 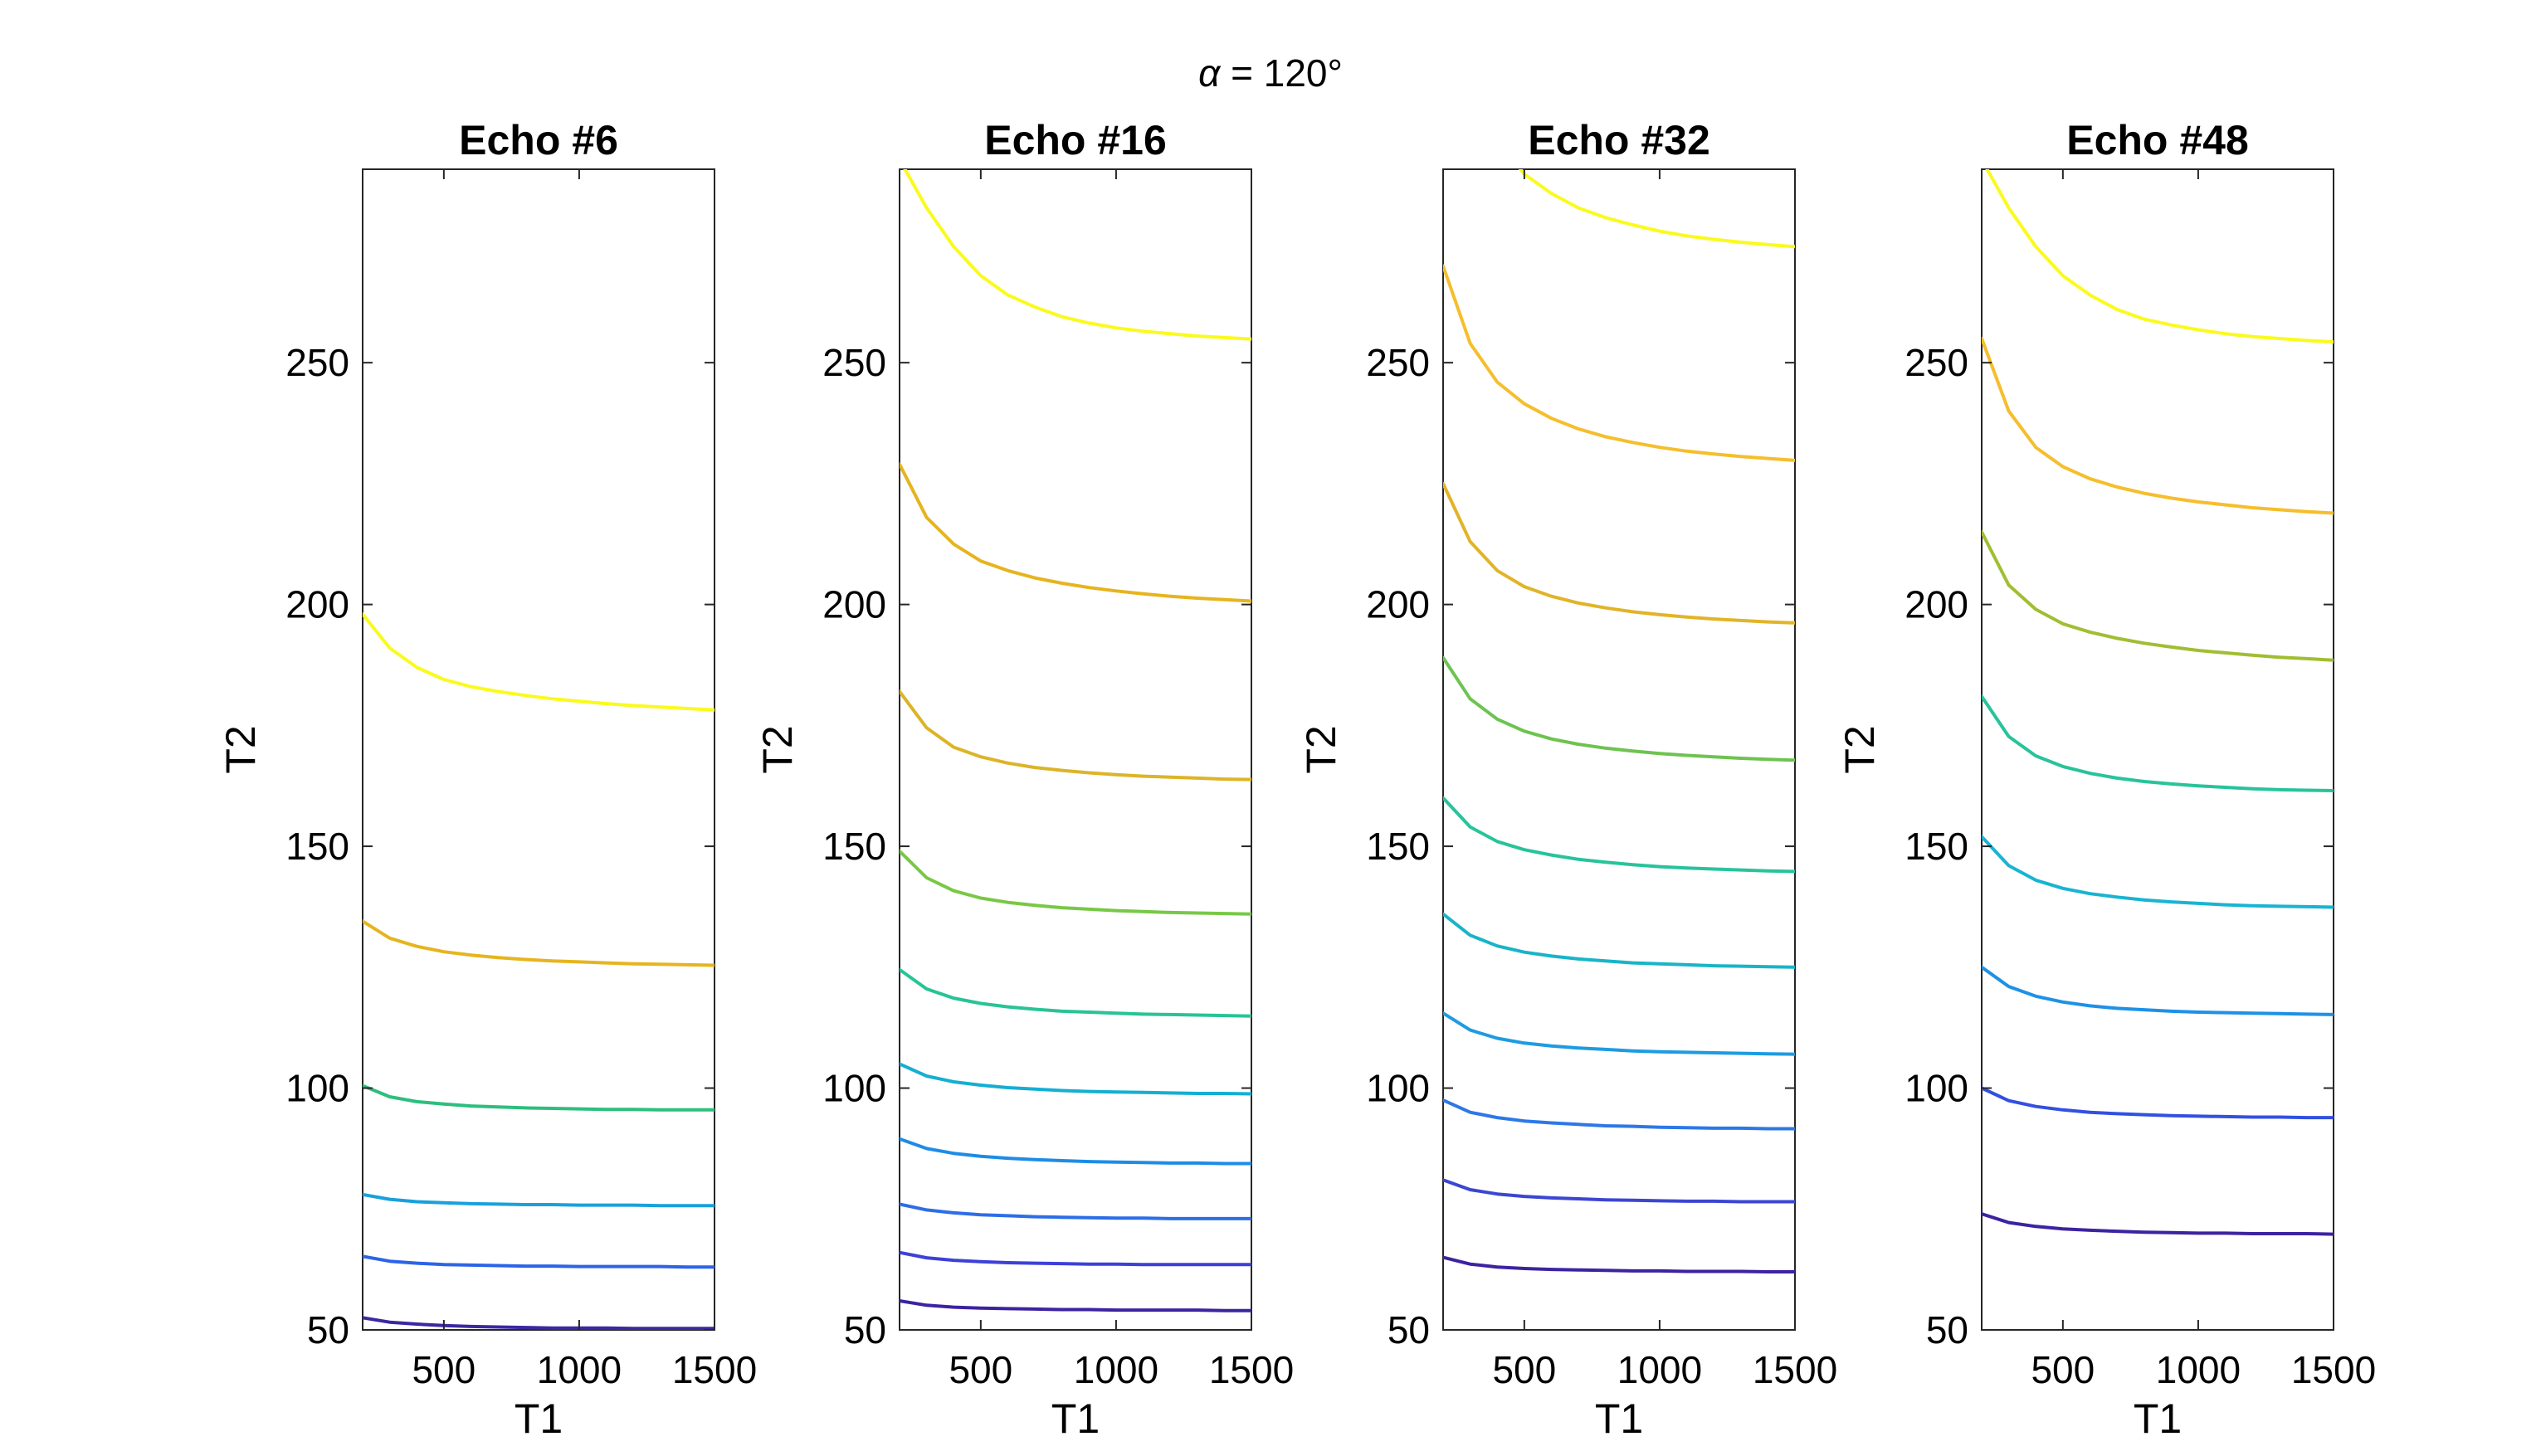 What do you see at coordinates (2157, 140) in the screenshot?
I see `panel-title: Echo #48` at bounding box center [2157, 140].